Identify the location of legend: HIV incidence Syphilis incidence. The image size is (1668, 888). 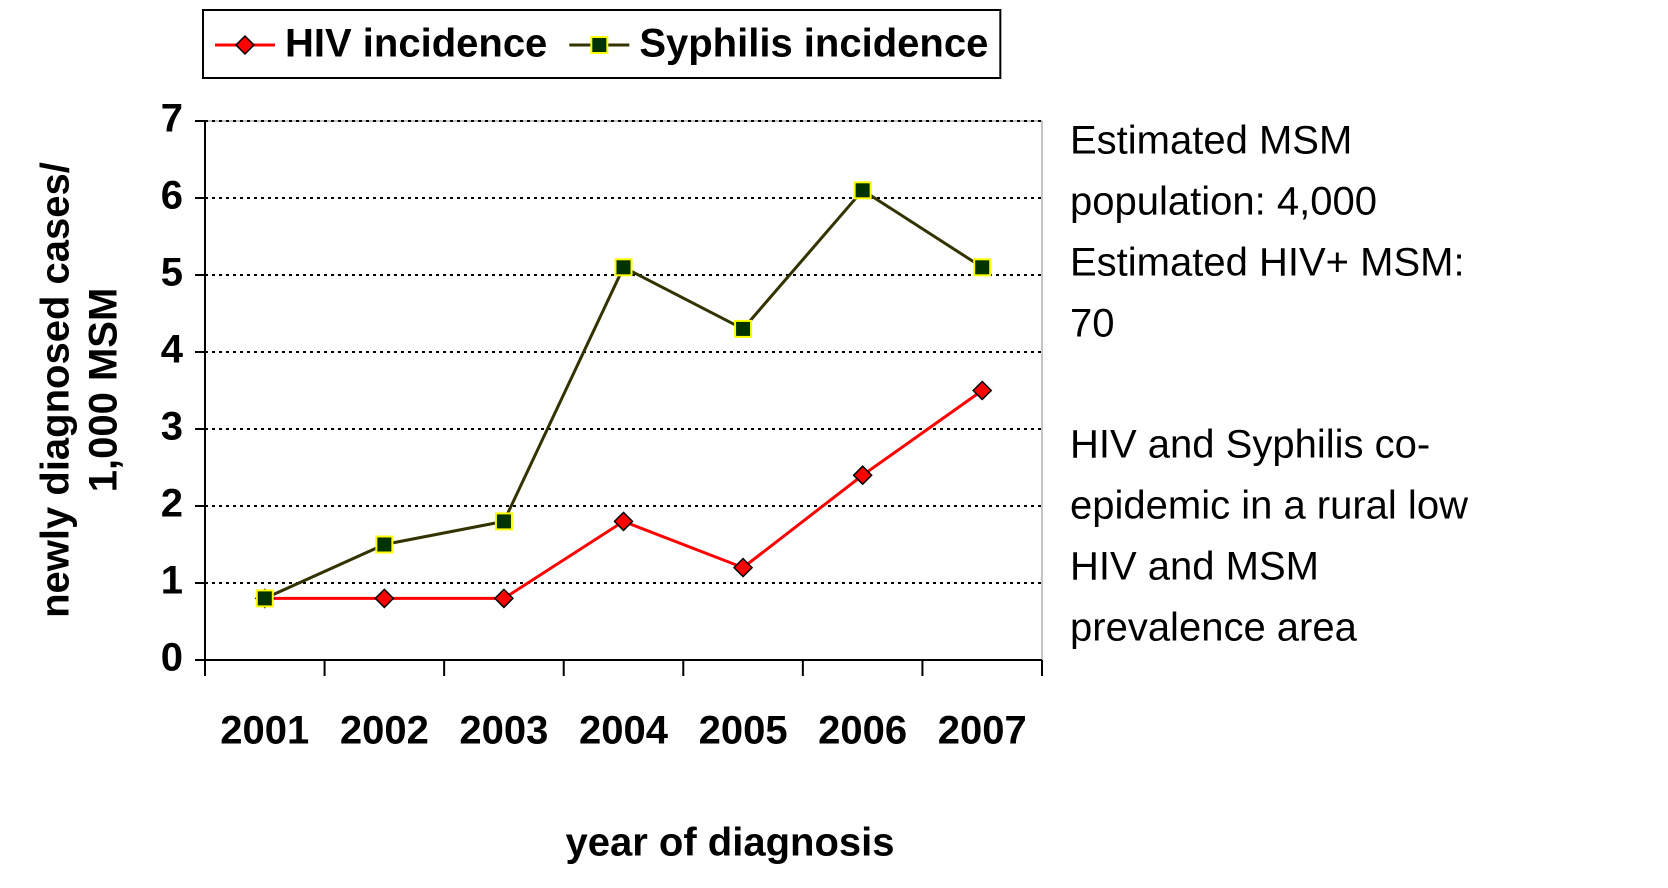
(602, 44).